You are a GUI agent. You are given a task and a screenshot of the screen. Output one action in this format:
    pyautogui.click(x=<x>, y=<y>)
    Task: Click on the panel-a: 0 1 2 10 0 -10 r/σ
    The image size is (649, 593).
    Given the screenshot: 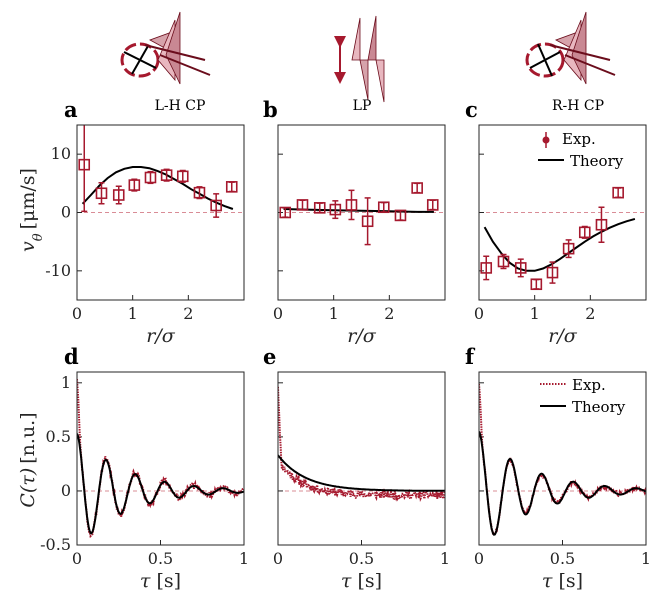 What is the action you would take?
    pyautogui.click(x=145, y=235)
    